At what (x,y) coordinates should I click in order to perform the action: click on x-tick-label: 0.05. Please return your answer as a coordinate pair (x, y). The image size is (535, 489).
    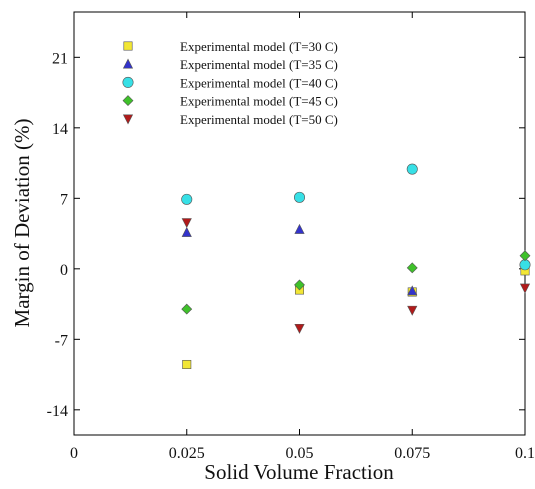
    Looking at the image, I should click on (300, 453).